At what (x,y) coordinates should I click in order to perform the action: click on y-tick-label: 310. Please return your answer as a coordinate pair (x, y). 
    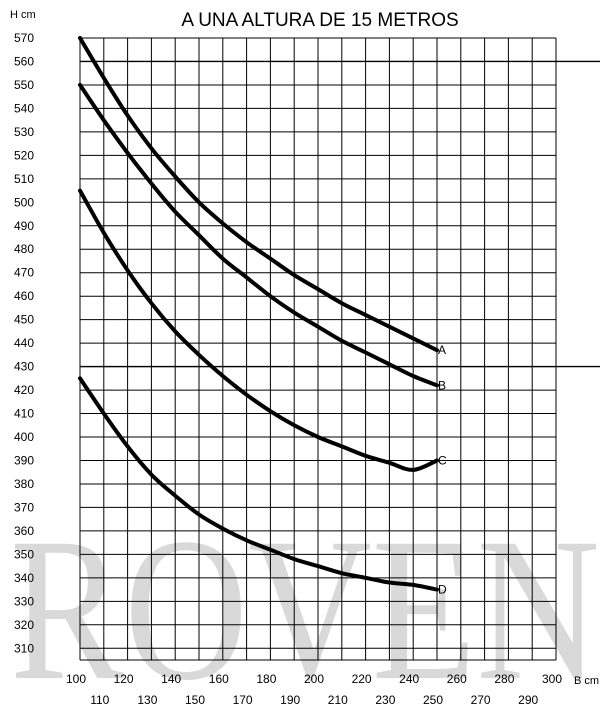
    Looking at the image, I should click on (24, 648).